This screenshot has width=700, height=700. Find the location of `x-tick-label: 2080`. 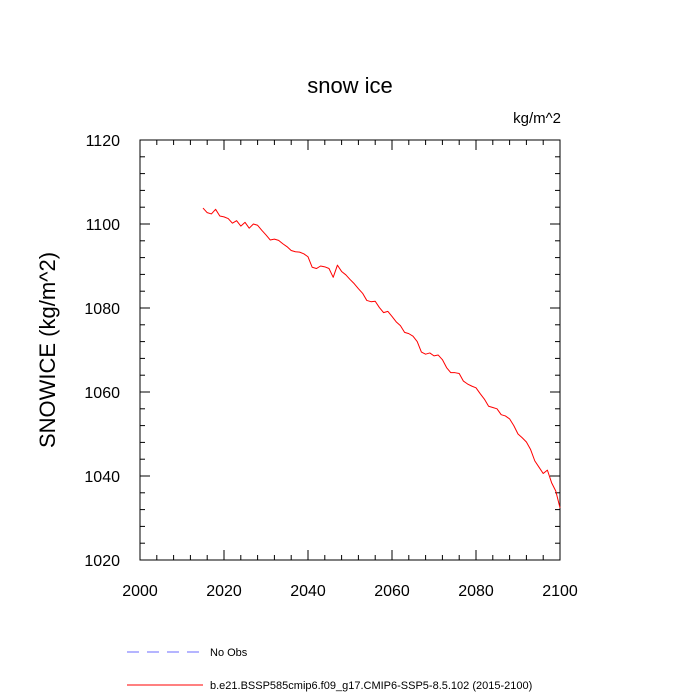

x-tick-label: 2080 is located at coordinates (476, 591).